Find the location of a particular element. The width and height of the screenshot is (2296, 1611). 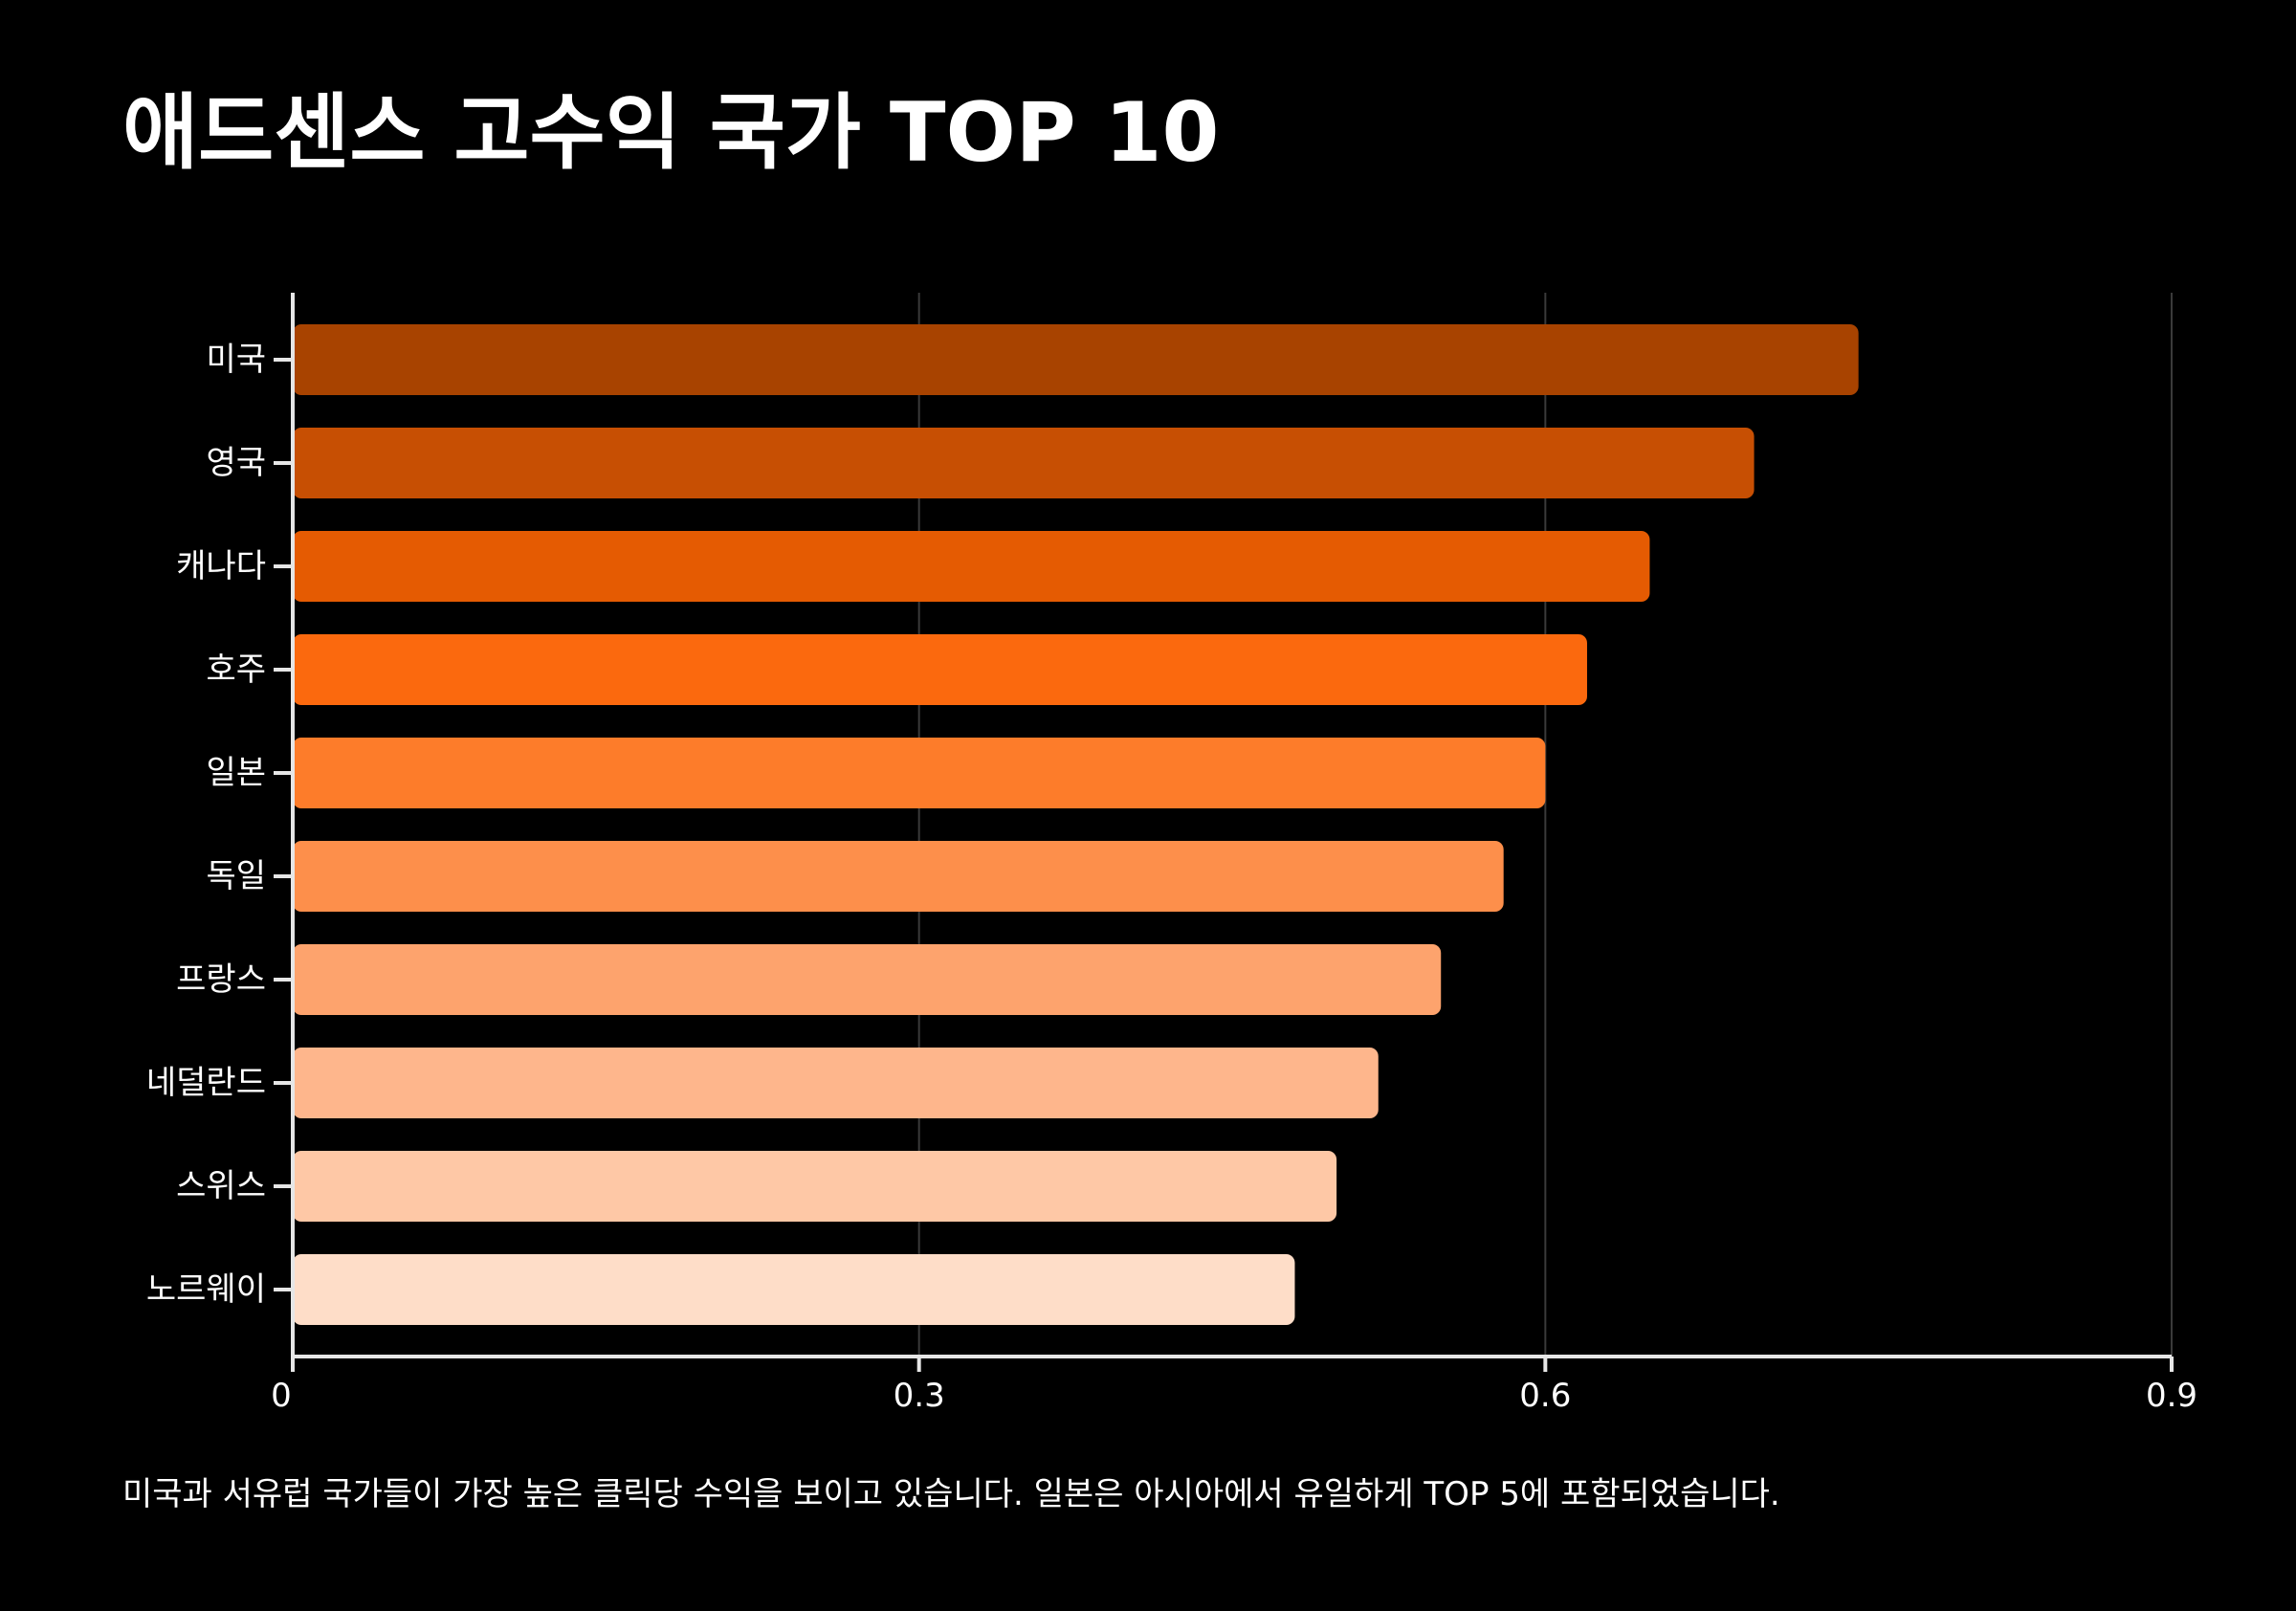

x-tick-label-0: 0 is located at coordinates (282, 1396).